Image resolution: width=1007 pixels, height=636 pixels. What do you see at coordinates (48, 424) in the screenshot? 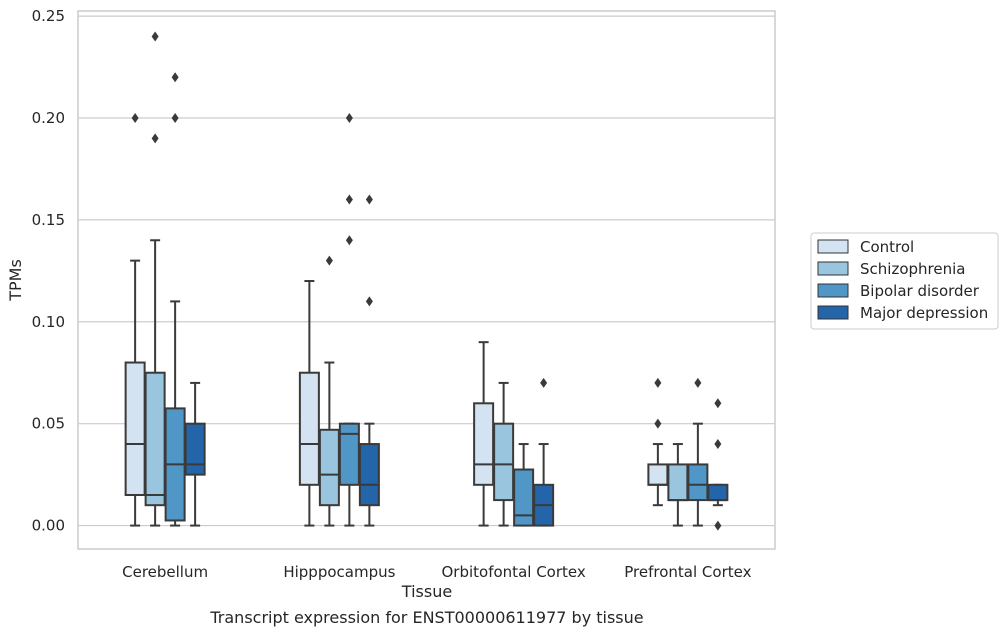
I see `y-tick-label: 0.05` at bounding box center [48, 424].